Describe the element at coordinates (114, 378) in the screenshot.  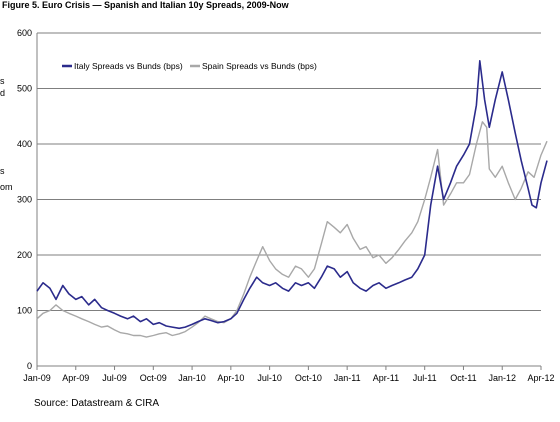
I see `x-tick-label: Jul-09` at that location.